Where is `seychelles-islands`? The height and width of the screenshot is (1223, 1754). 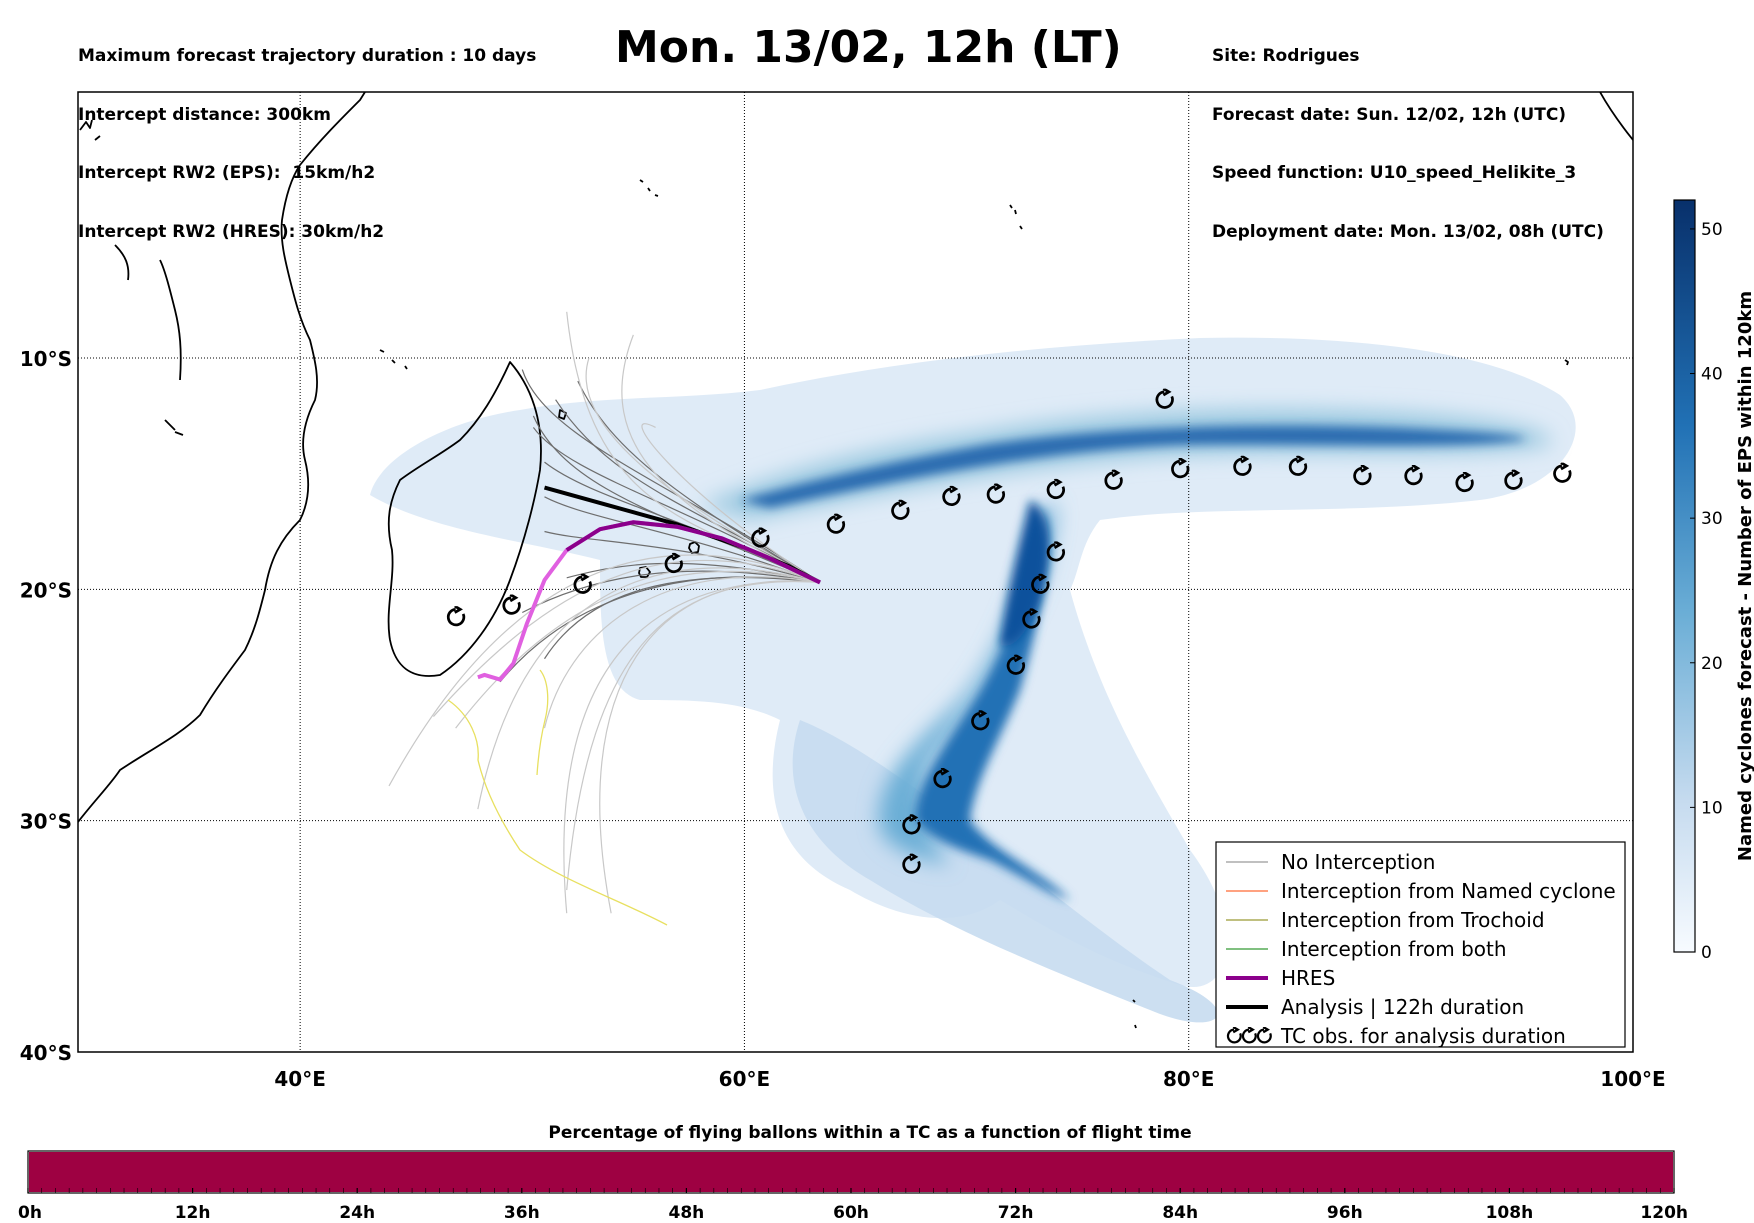
seychelles-islands is located at coordinates (649, 188).